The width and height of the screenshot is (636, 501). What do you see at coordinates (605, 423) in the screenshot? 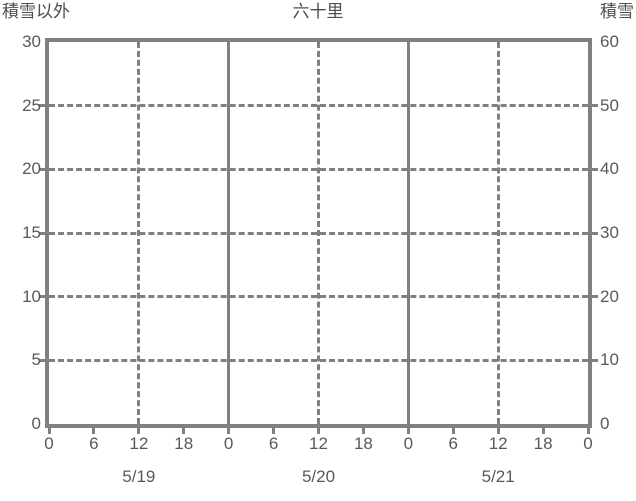
I see `y-axis-right-label: 0` at bounding box center [605, 423].